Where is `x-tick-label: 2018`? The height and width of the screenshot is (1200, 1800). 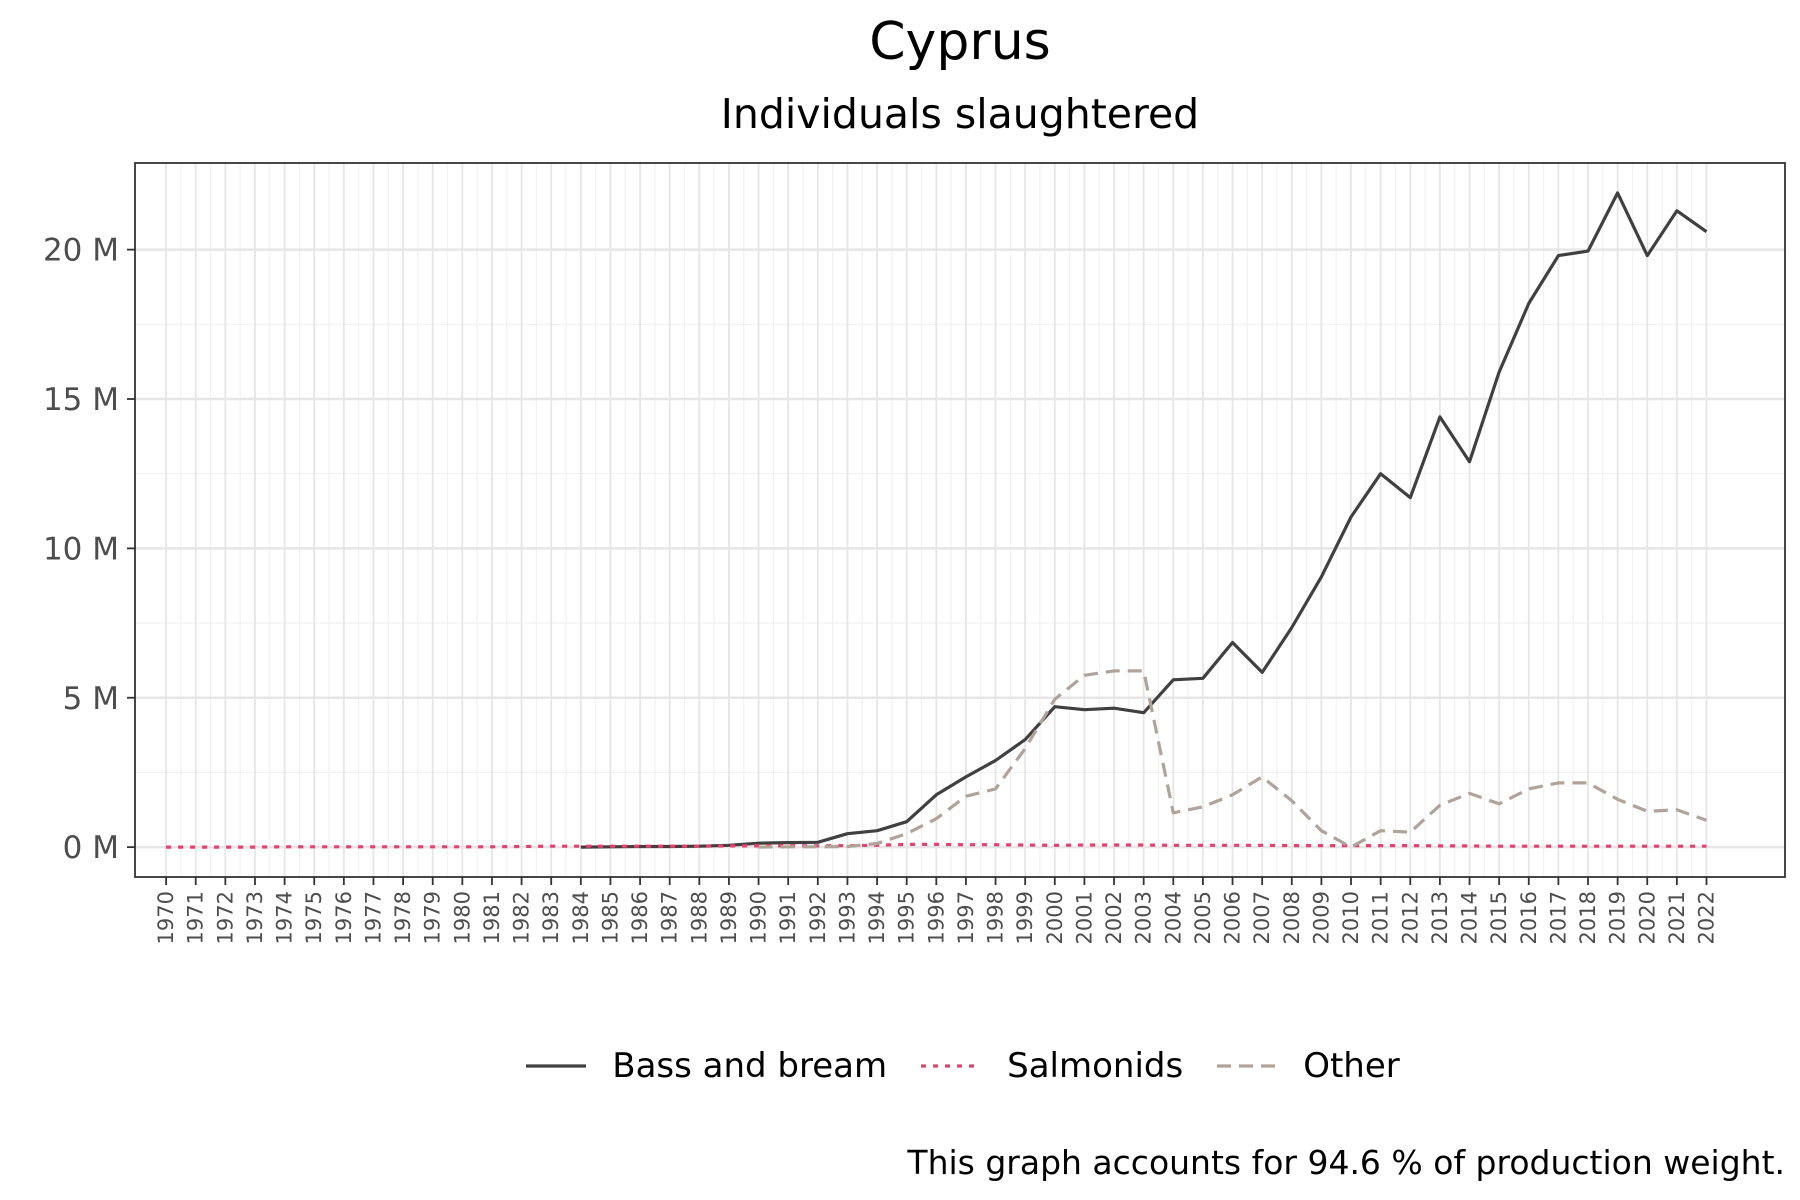
x-tick-label: 2018 is located at coordinates (1588, 917).